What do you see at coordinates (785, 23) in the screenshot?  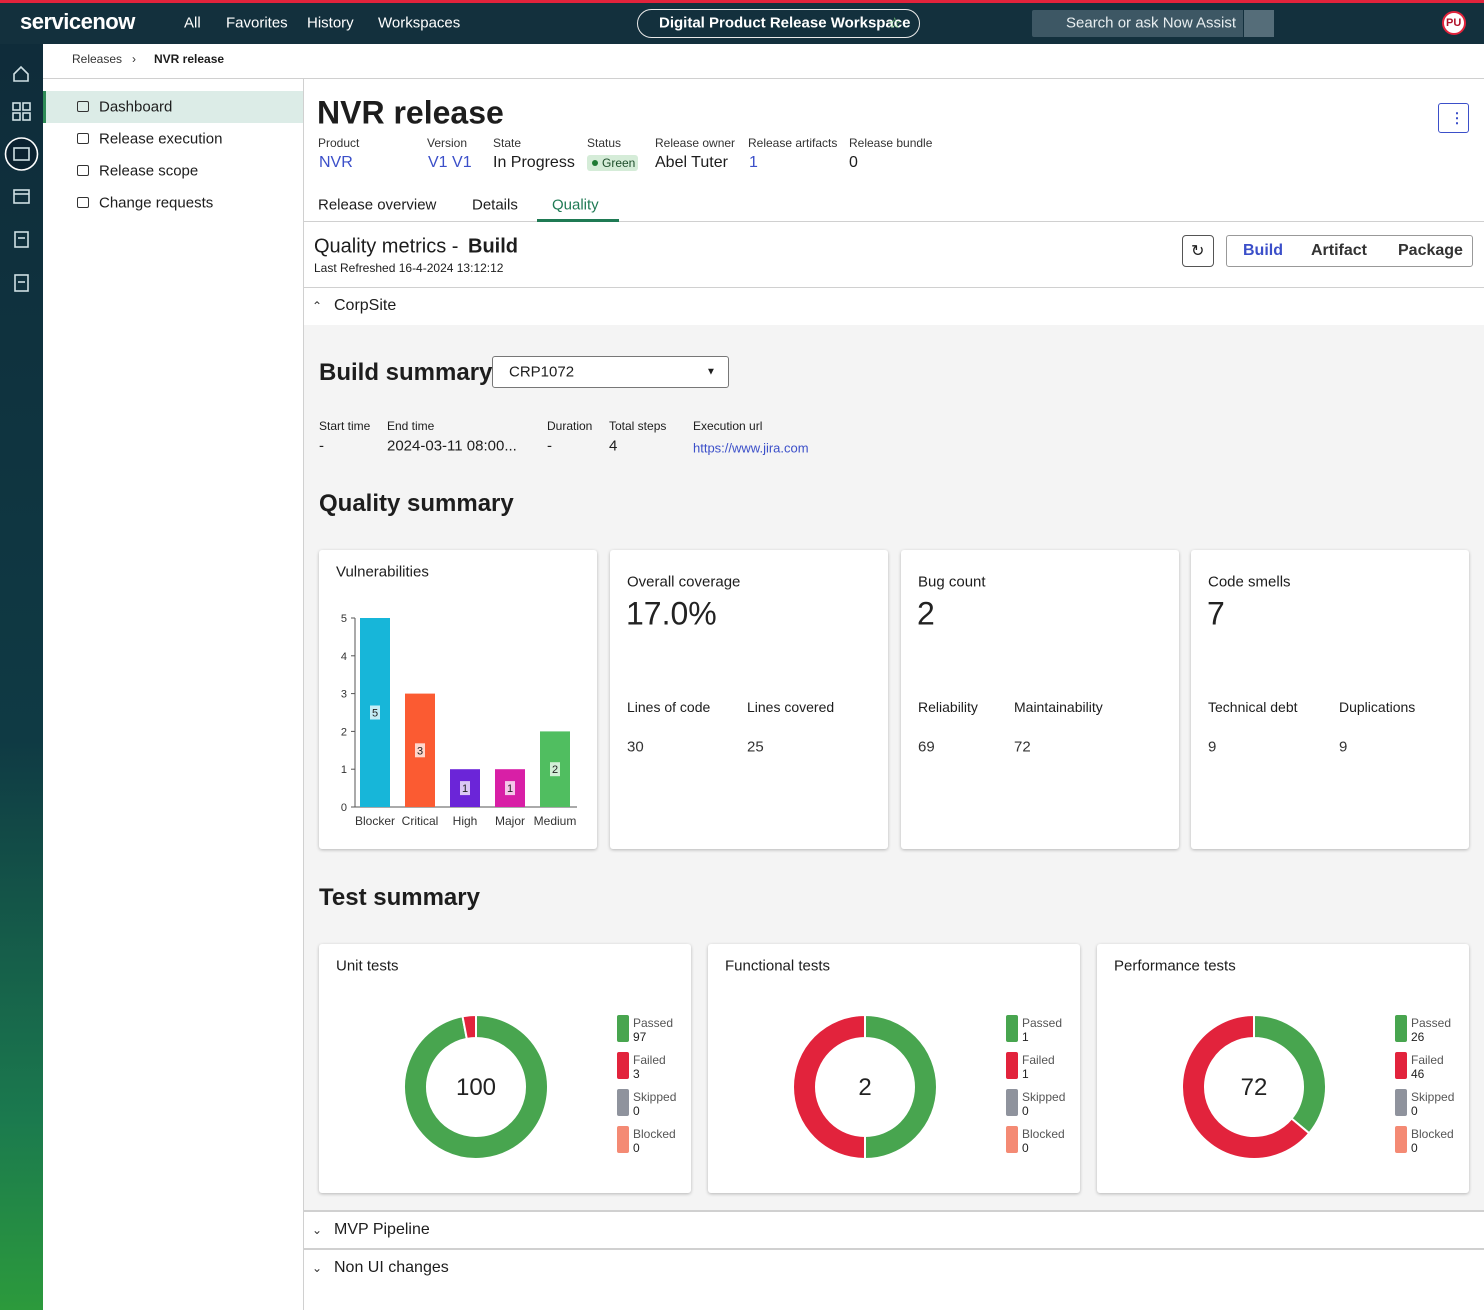 I see `workspace-name: Digital Product Release Workspace` at bounding box center [785, 23].